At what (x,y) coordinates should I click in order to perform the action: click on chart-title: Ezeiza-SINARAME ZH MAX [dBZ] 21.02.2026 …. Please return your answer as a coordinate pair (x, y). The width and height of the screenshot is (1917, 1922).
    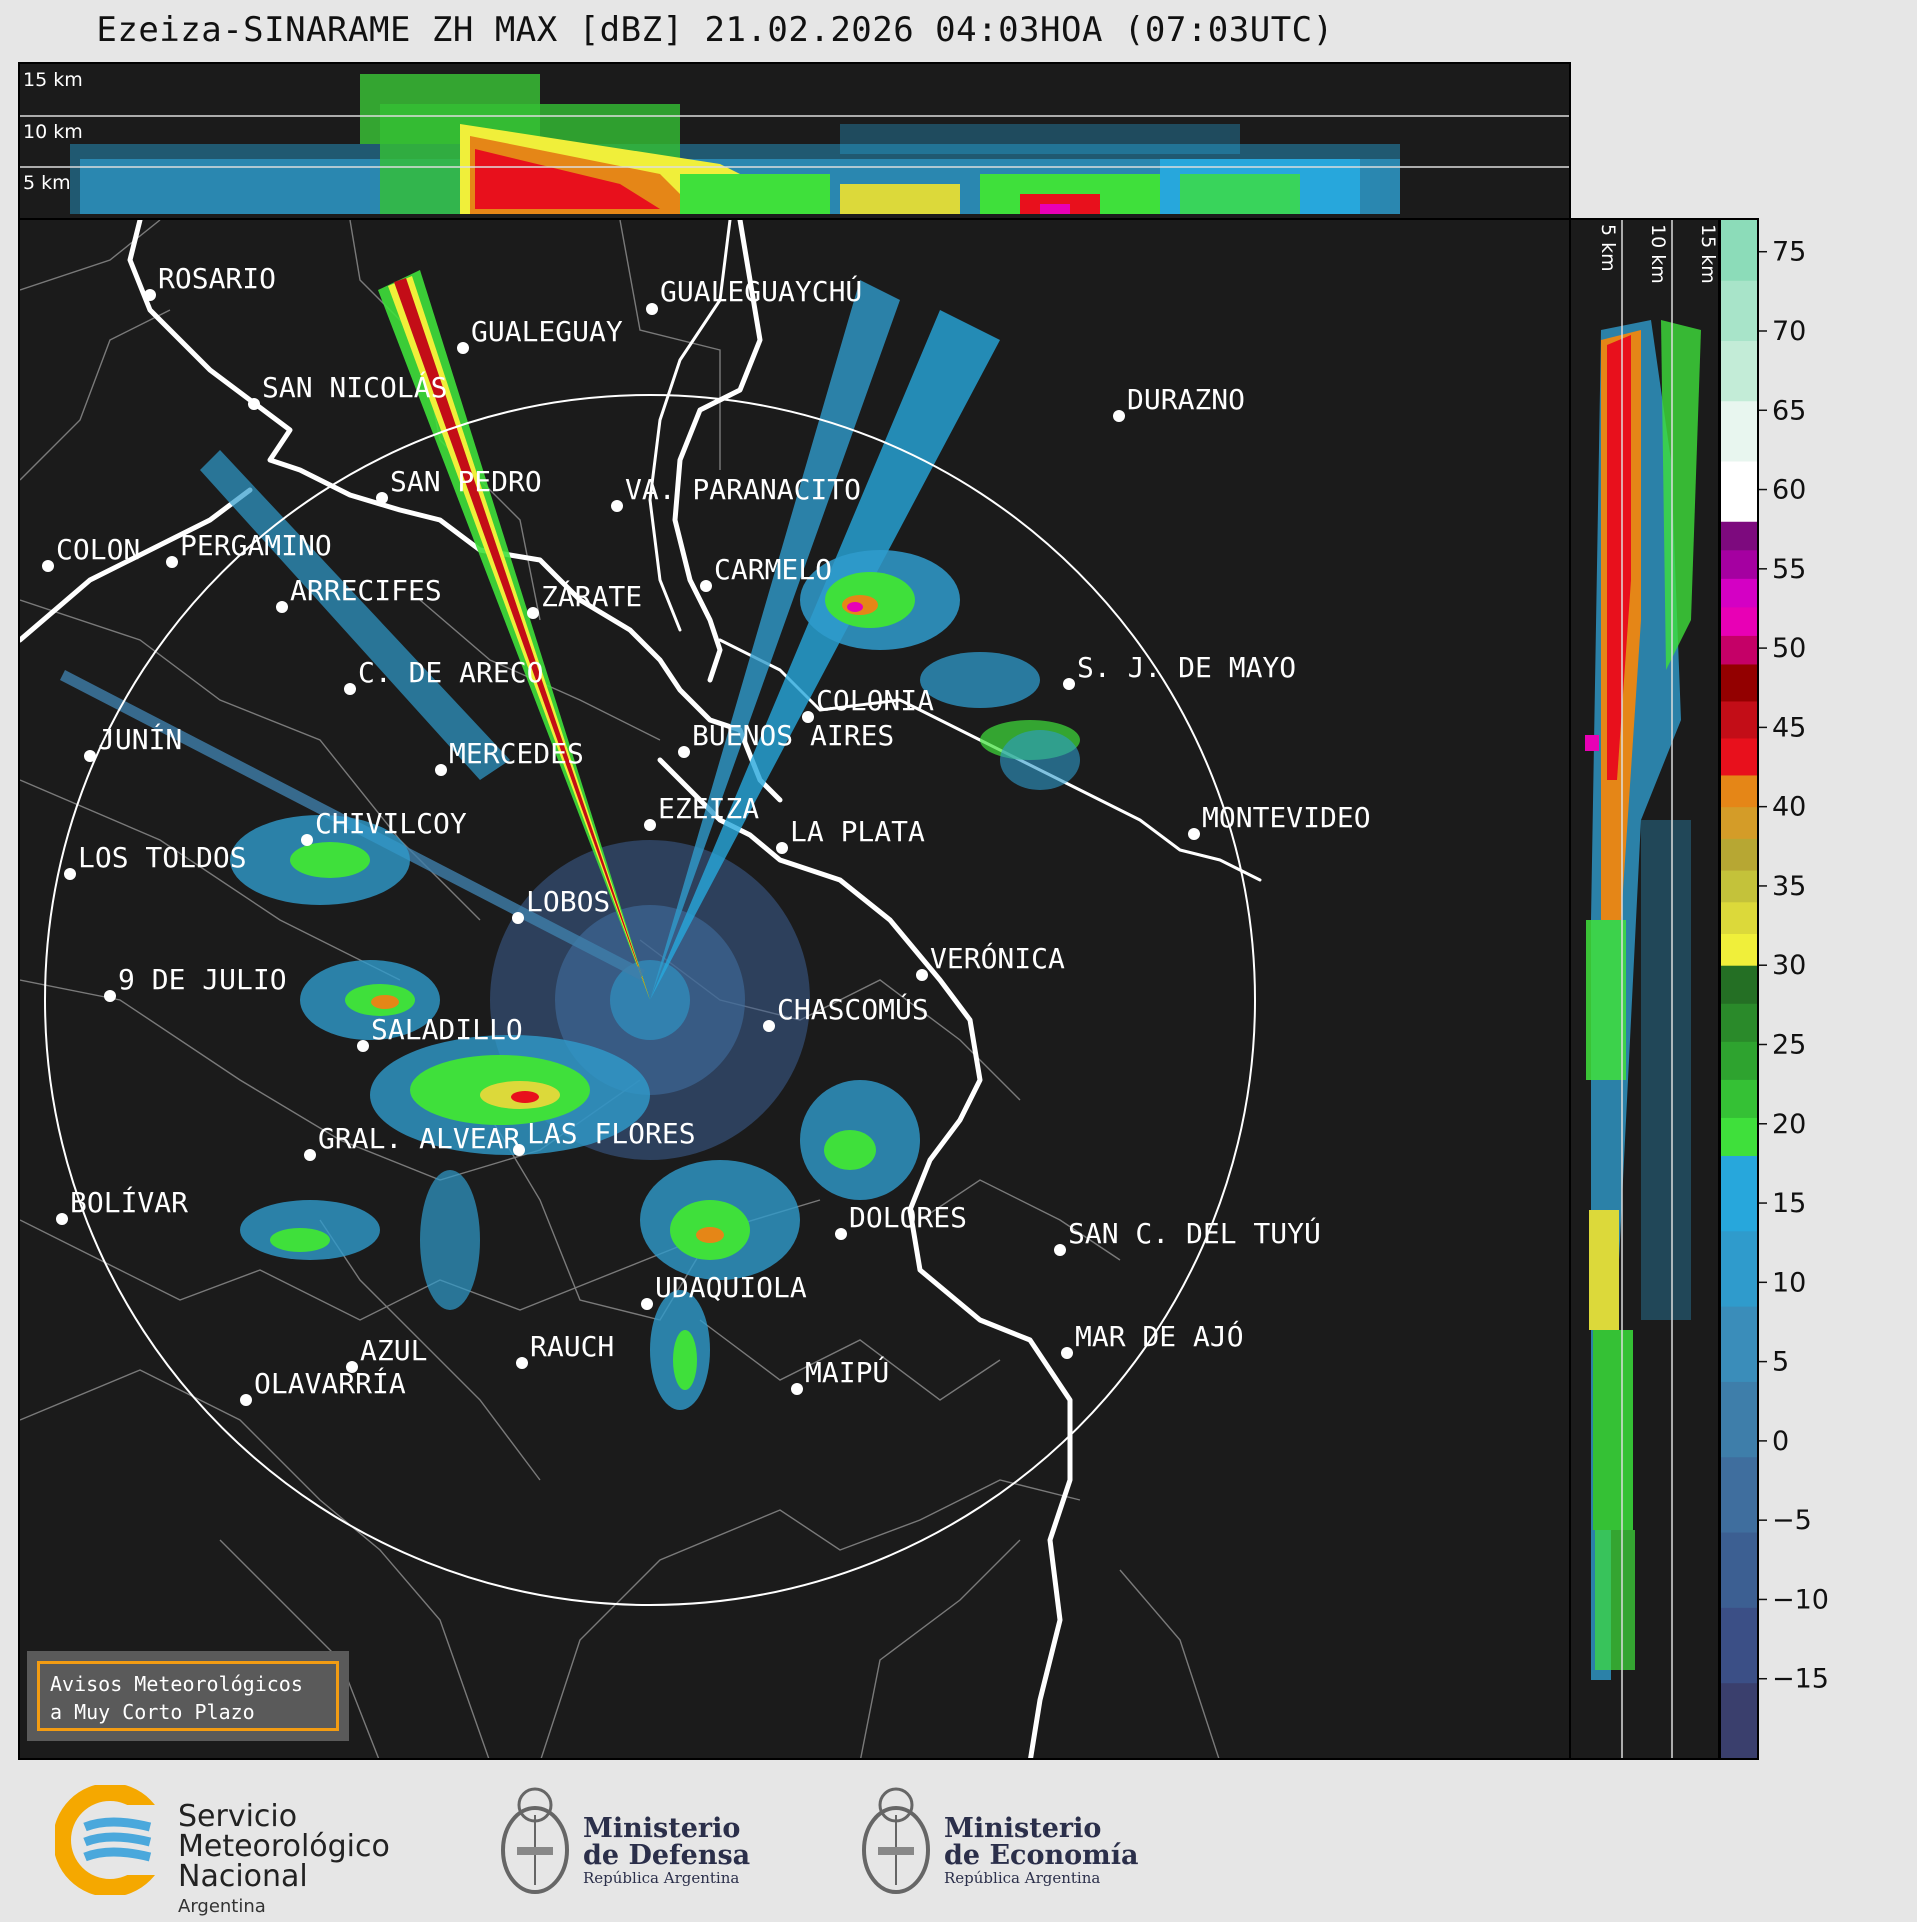
    Looking at the image, I should click on (715, 30).